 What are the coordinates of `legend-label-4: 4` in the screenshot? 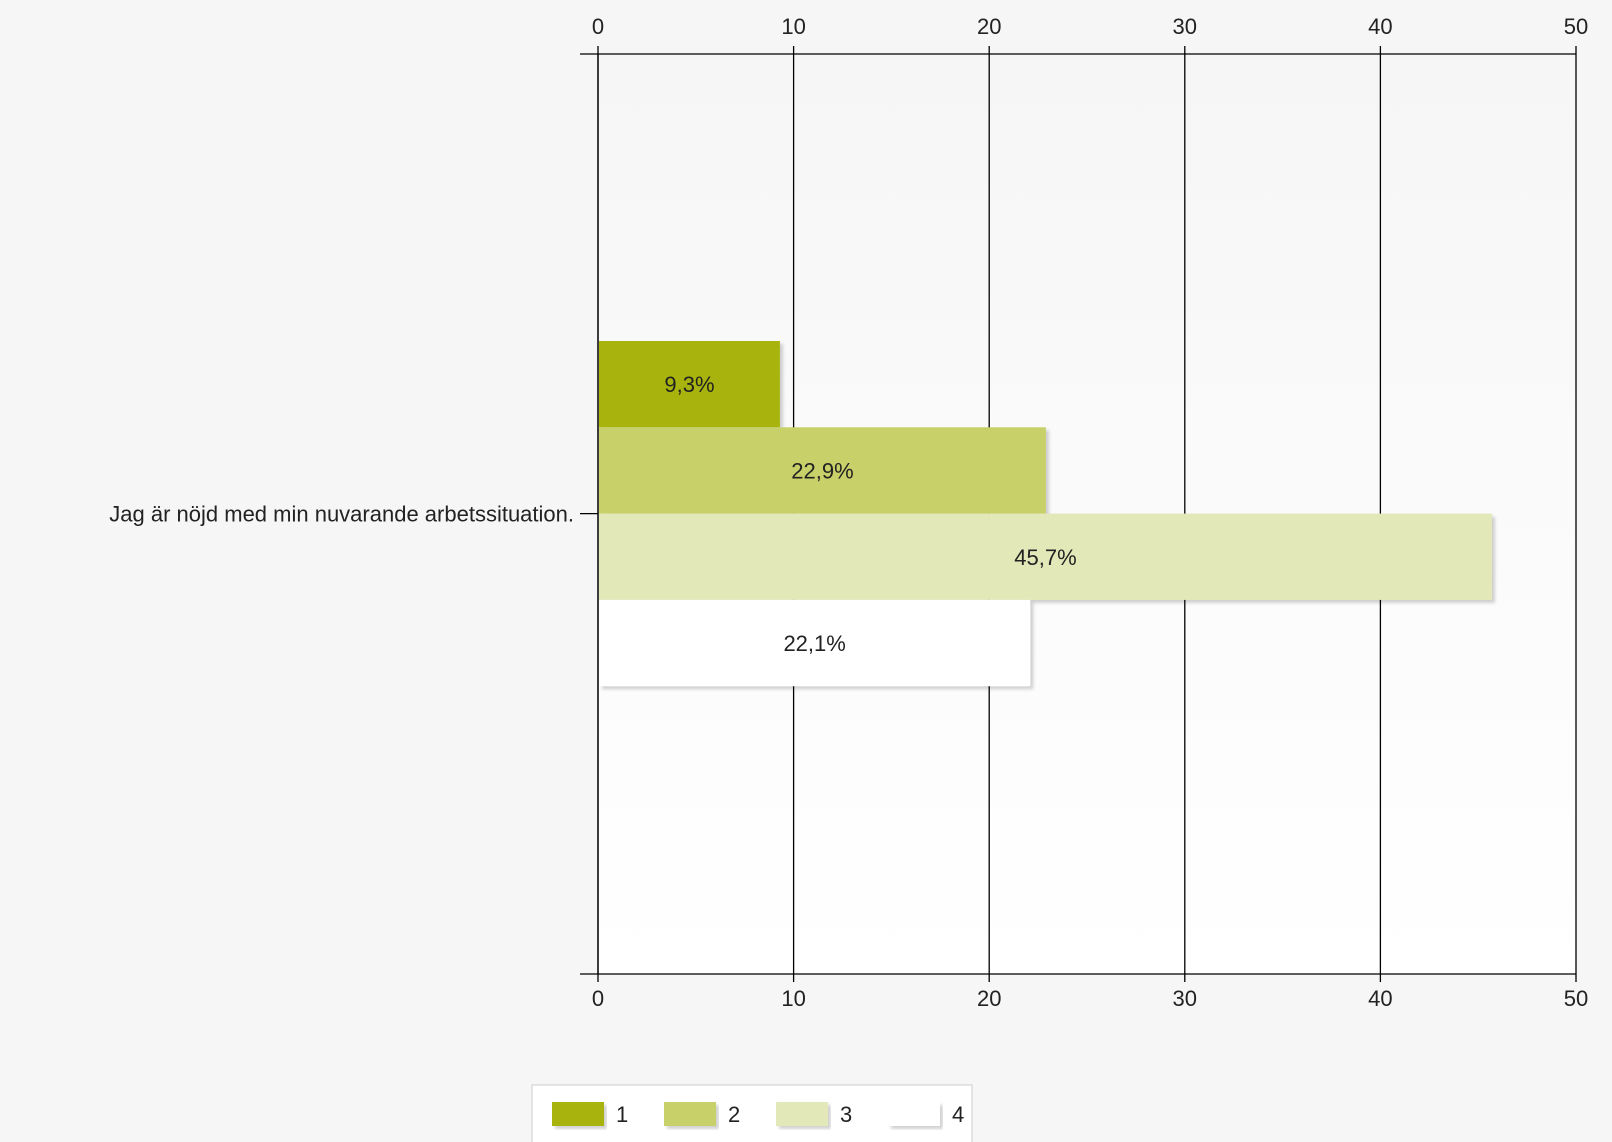 It's located at (958, 1114).